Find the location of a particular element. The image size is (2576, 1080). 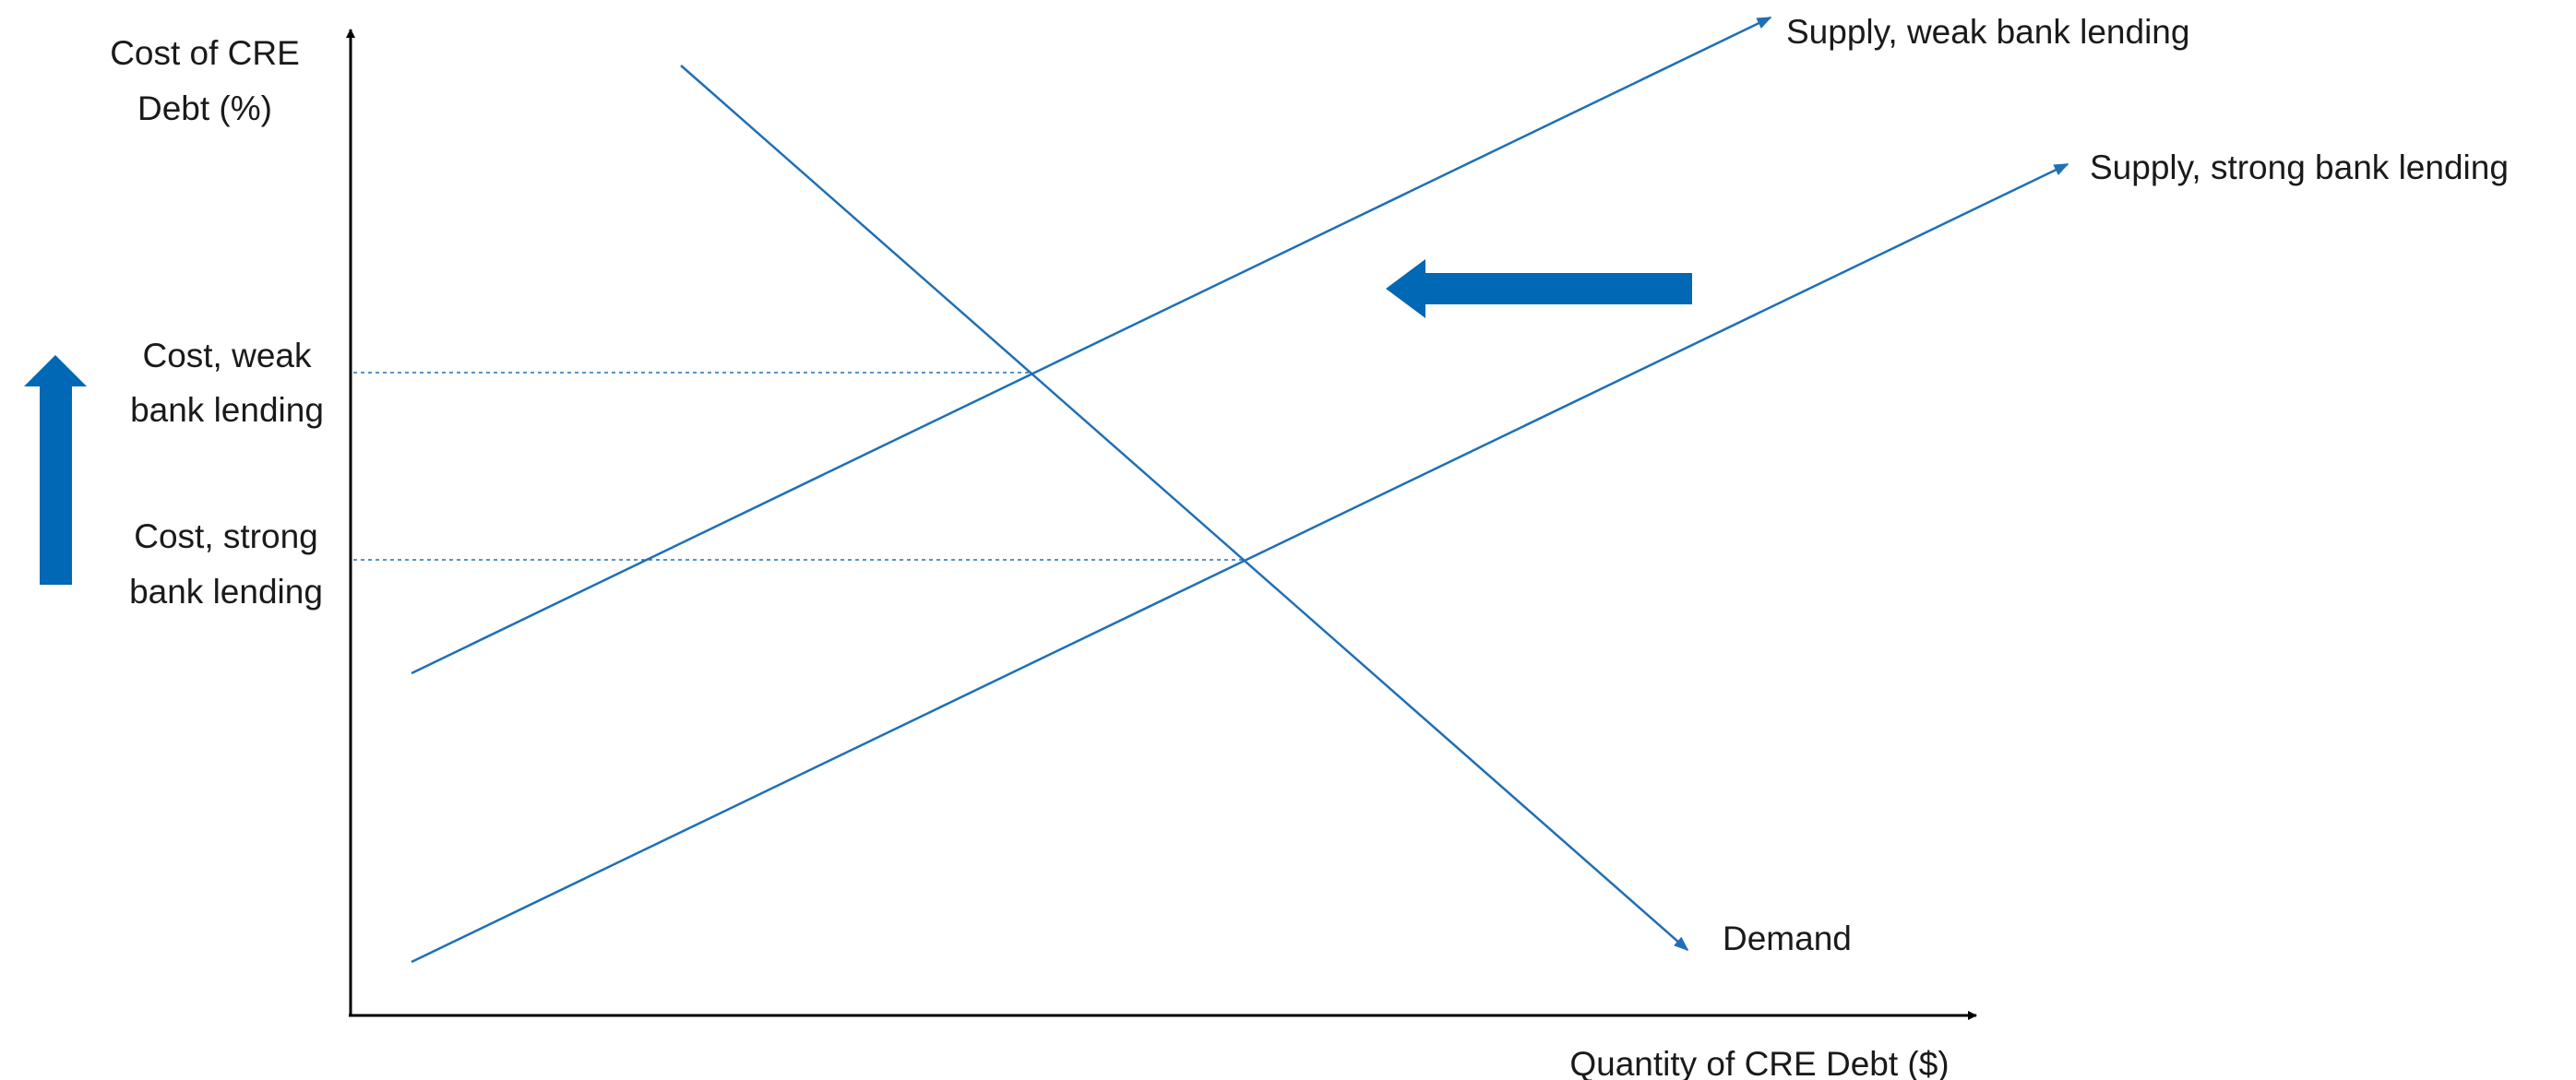

supply-weak-label: Supply, weak bank lending is located at coordinates (1987, 32).